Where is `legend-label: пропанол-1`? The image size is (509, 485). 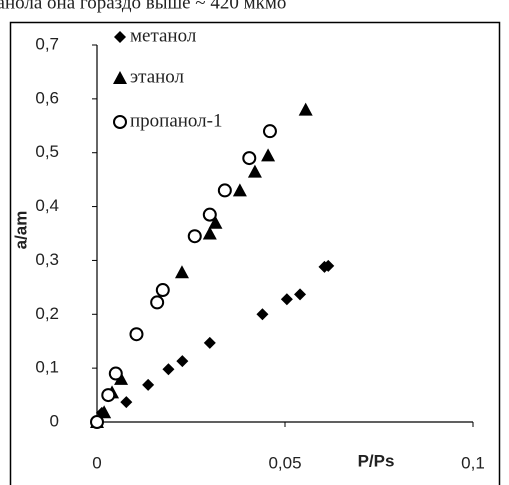 legend-label: пропанол-1 is located at coordinates (176, 120).